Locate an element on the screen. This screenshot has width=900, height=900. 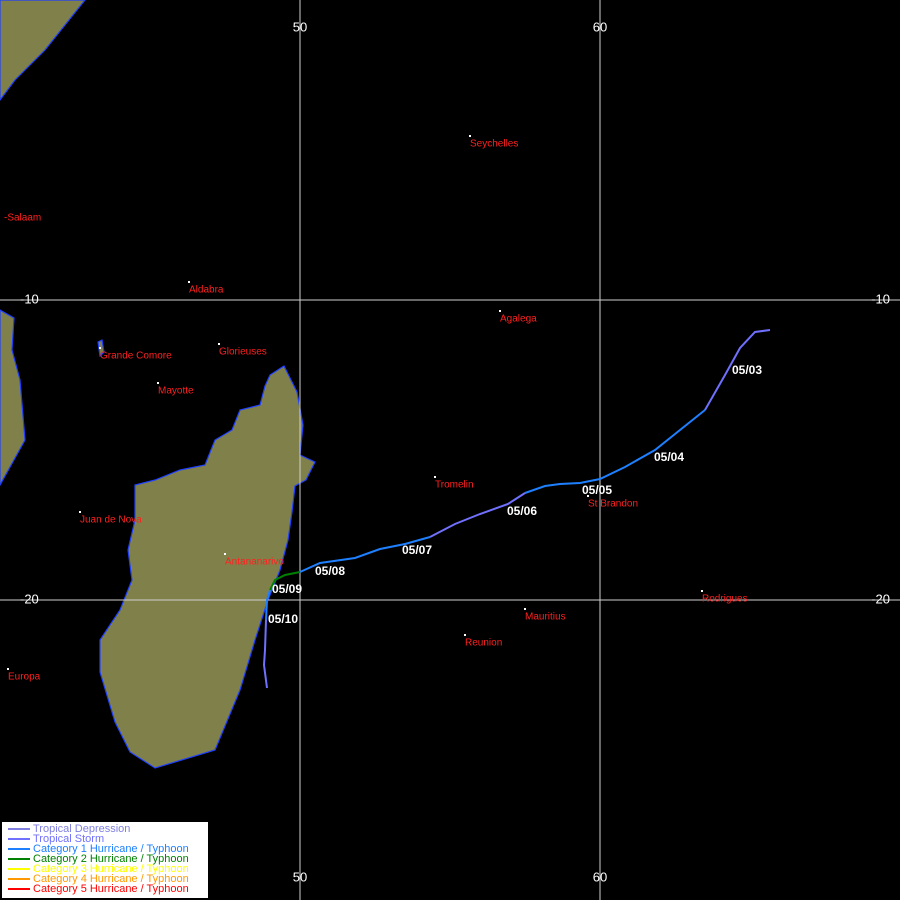
place-label: Glorieuses is located at coordinates (243, 352).